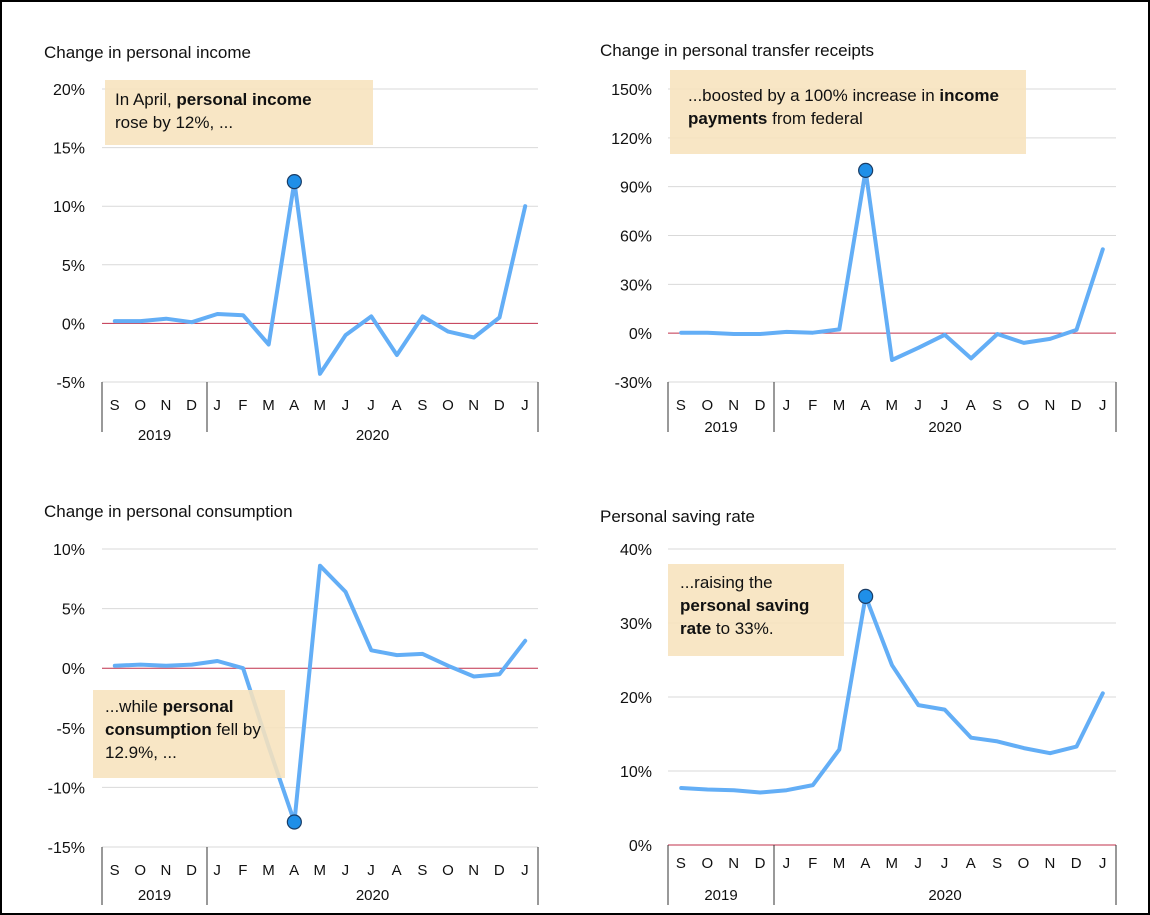 The width and height of the screenshot is (1150, 915). What do you see at coordinates (640, 334) in the screenshot?
I see `y-tick-label: 0%` at bounding box center [640, 334].